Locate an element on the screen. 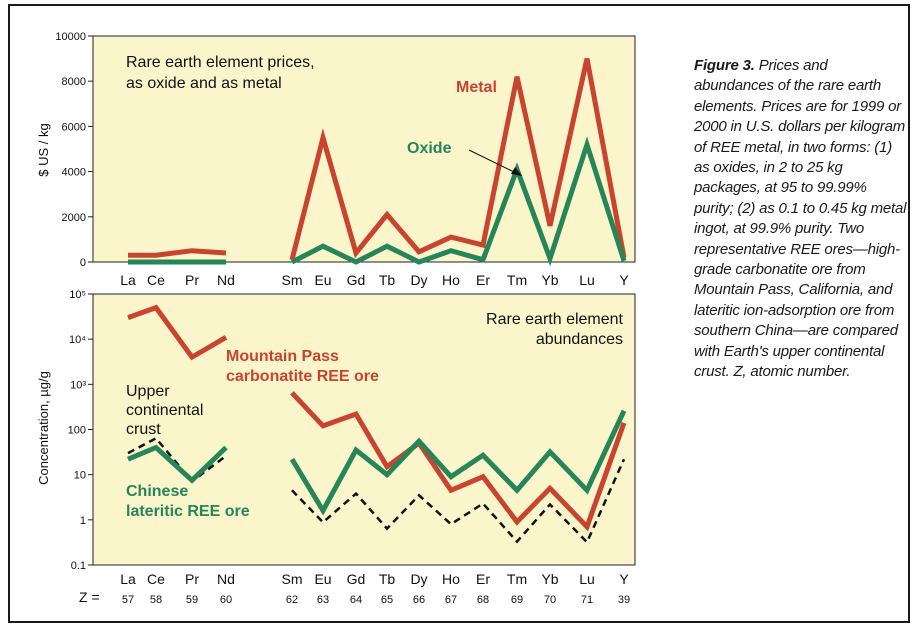 Image resolution: width=922 pixels, height=635 pixels. oxide-series-label: Oxide is located at coordinates (429, 148).